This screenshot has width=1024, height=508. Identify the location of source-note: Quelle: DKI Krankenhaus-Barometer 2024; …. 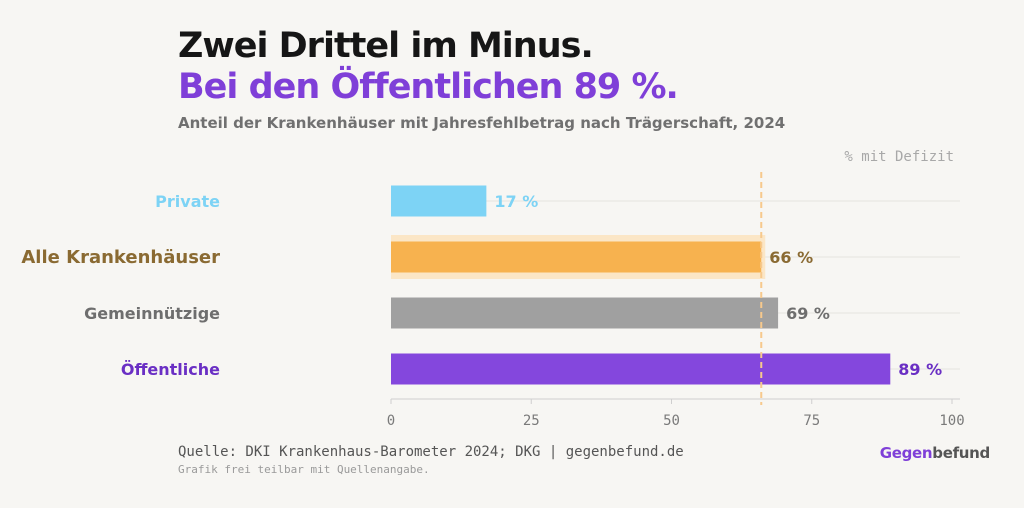
(431, 452).